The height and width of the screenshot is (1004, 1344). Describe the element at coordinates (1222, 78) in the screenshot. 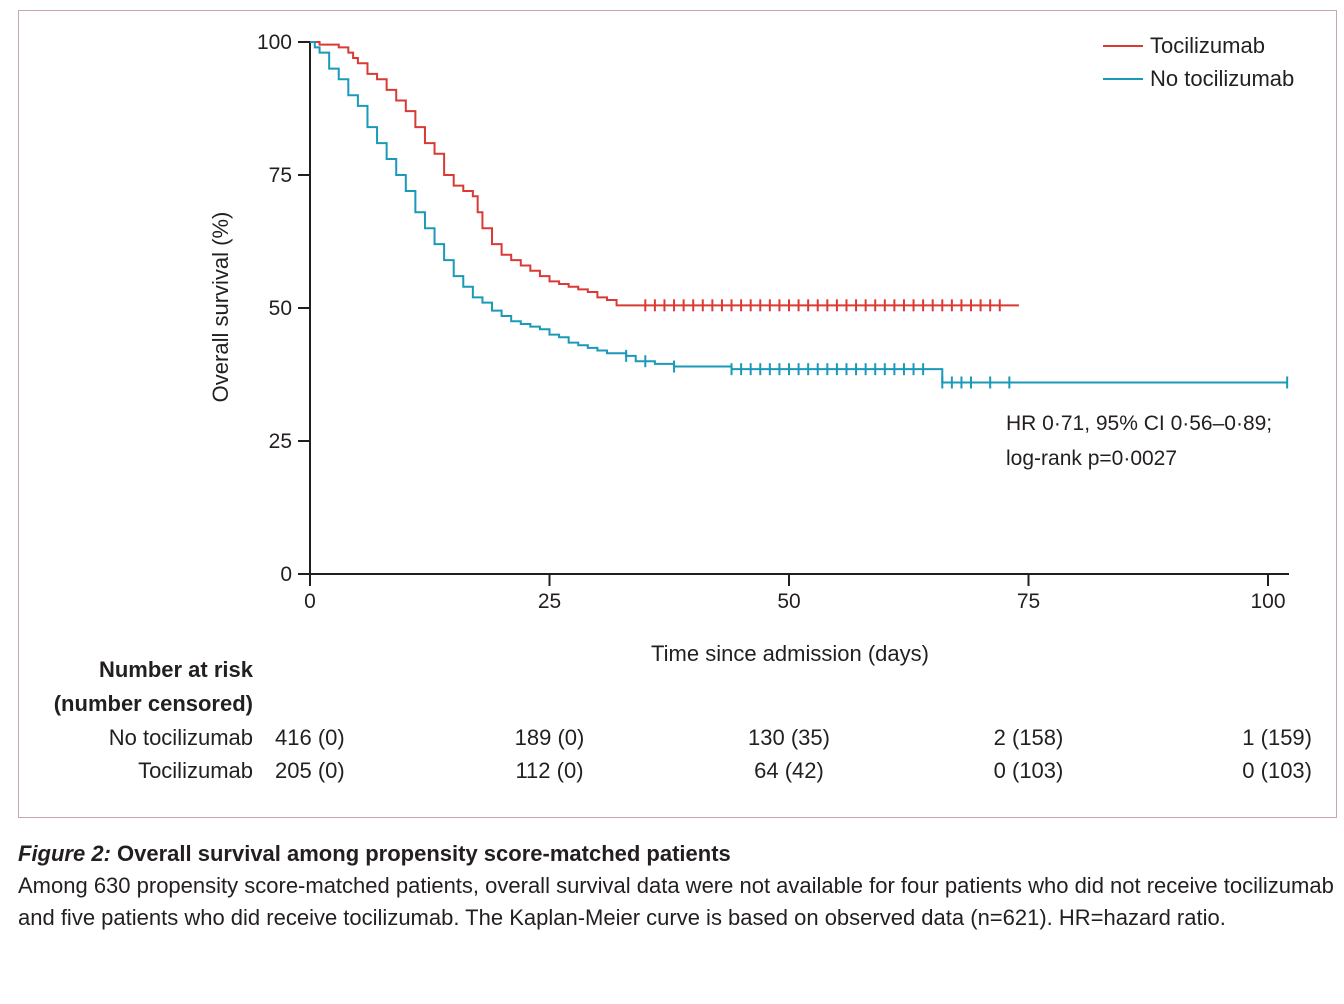

I see `legend-label-no-tocilizumab: No tocilizumab` at that location.